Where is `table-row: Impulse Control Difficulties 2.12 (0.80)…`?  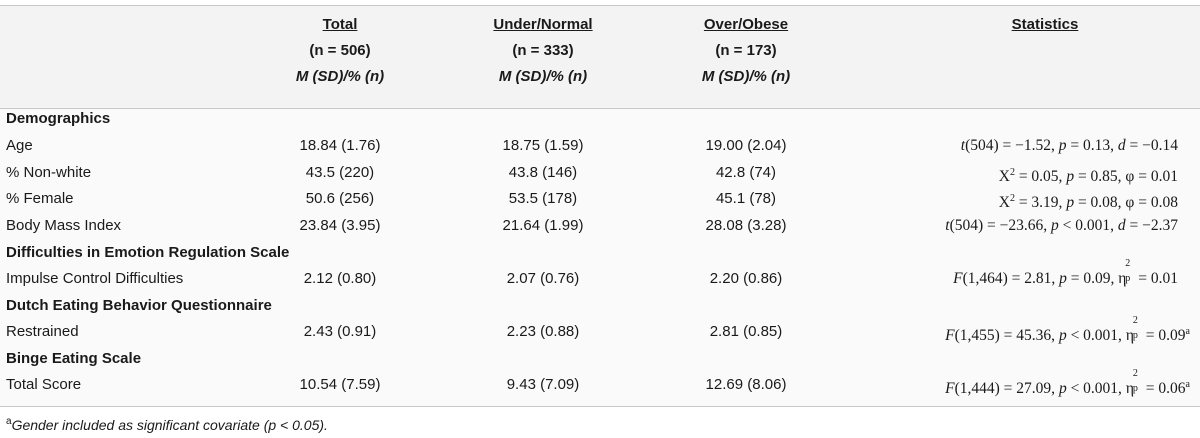 table-row: Impulse Control Difficulties 2.12 (0.80)… is located at coordinates (600, 275).